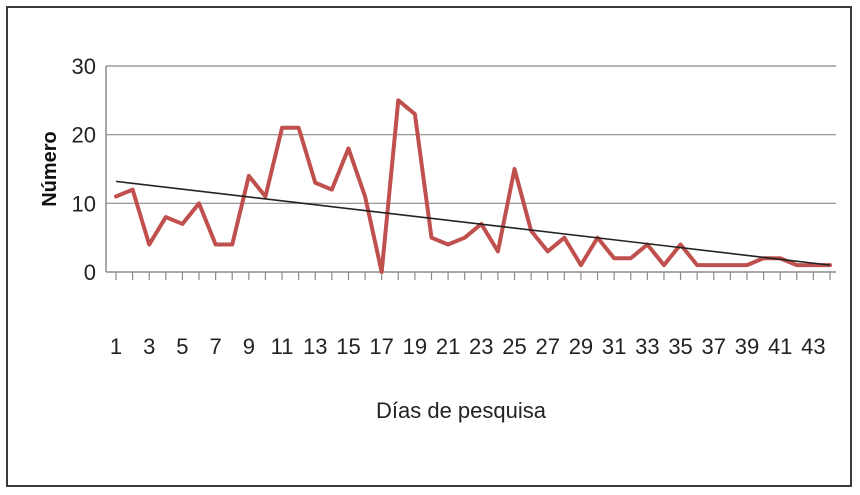  Describe the element at coordinates (315, 346) in the screenshot. I see `x-tick-label-13: 13` at that location.